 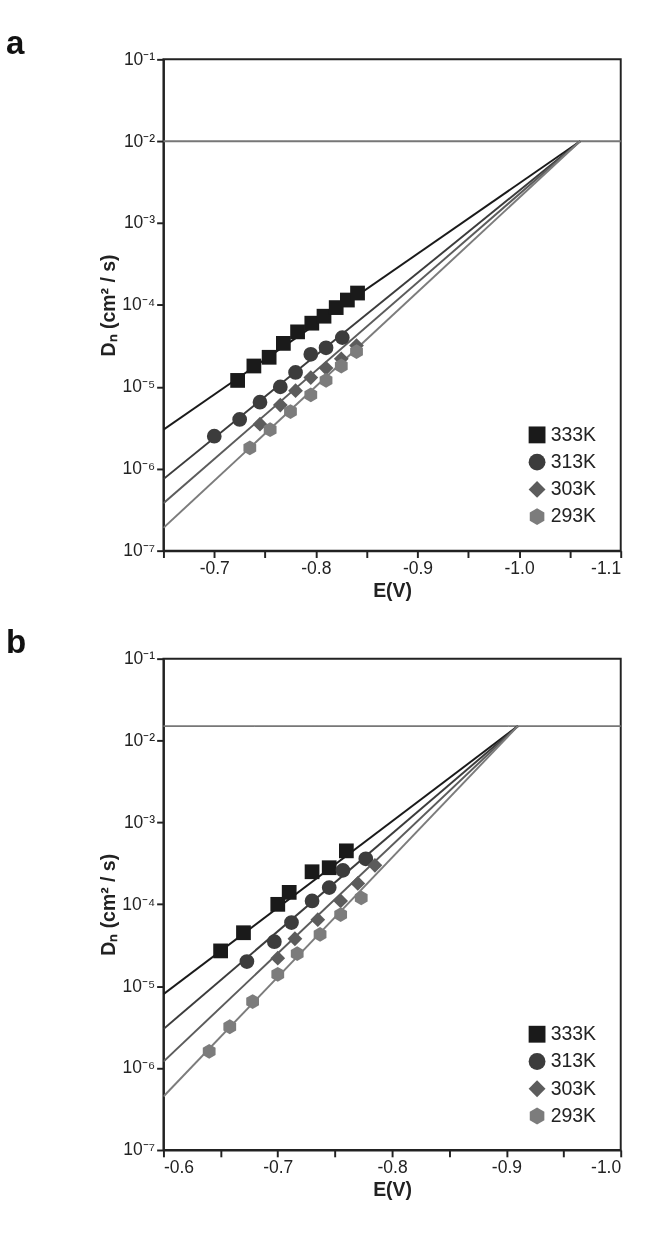 What do you see at coordinates (16, 42) in the screenshot?
I see `chart-title: a` at bounding box center [16, 42].